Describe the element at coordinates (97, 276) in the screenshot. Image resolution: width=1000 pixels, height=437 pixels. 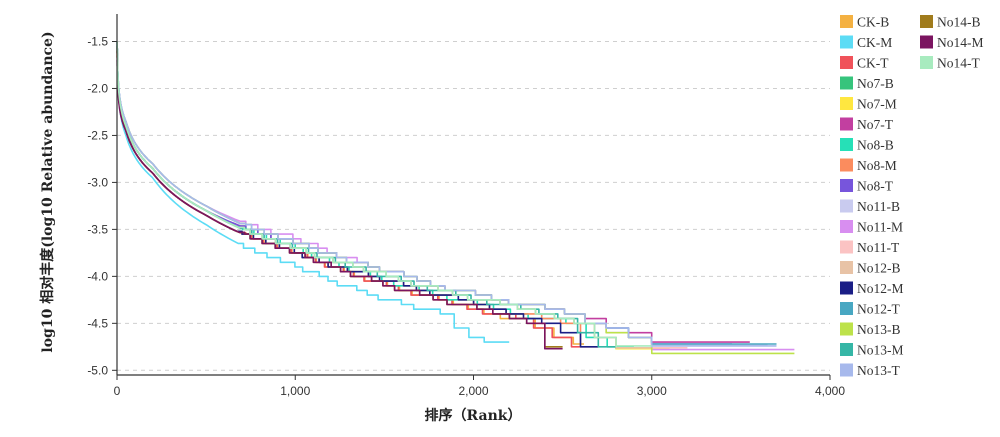
I see `y-tick-label: -4.0` at that location.